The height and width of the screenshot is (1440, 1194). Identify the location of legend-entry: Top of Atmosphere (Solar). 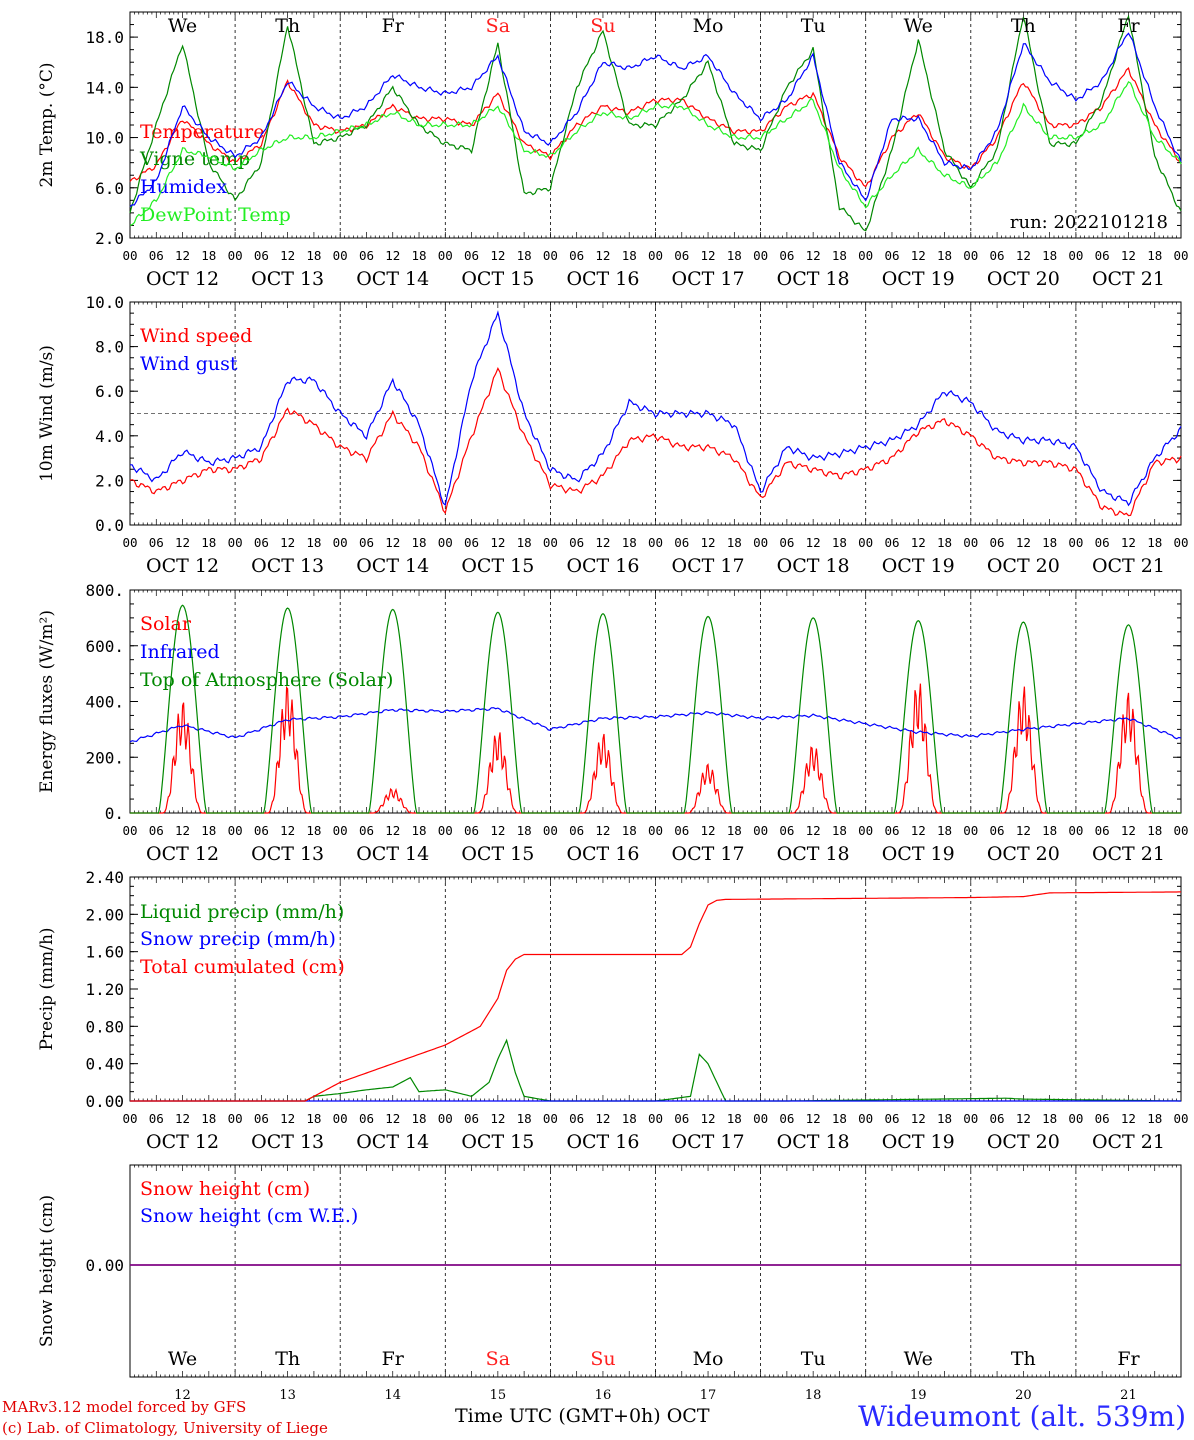
(266, 680).